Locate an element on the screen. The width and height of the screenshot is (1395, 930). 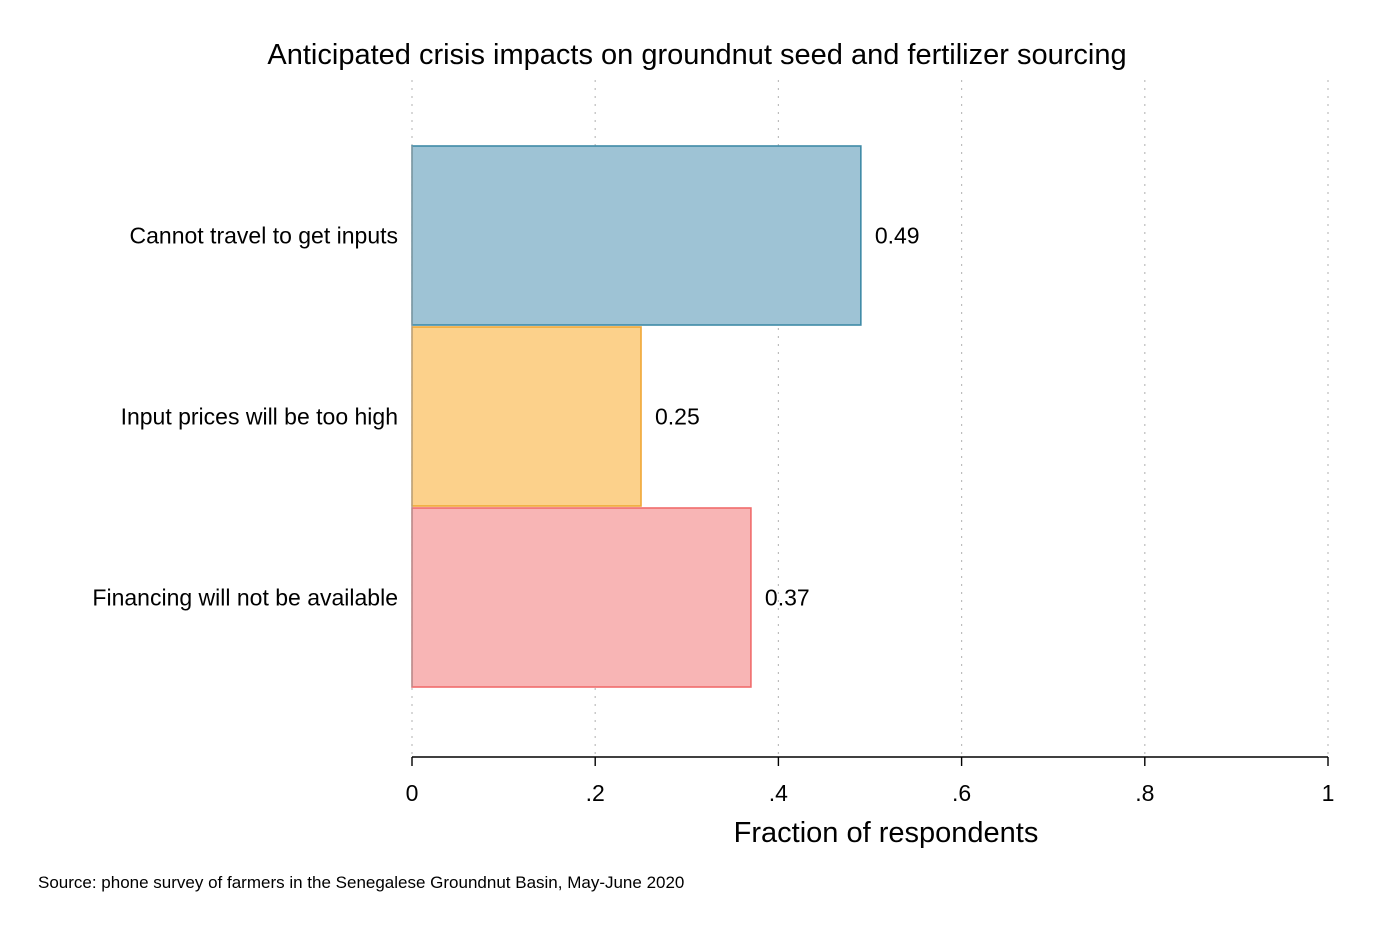
x-axis-title: Fraction of respondents is located at coordinates (886, 833).